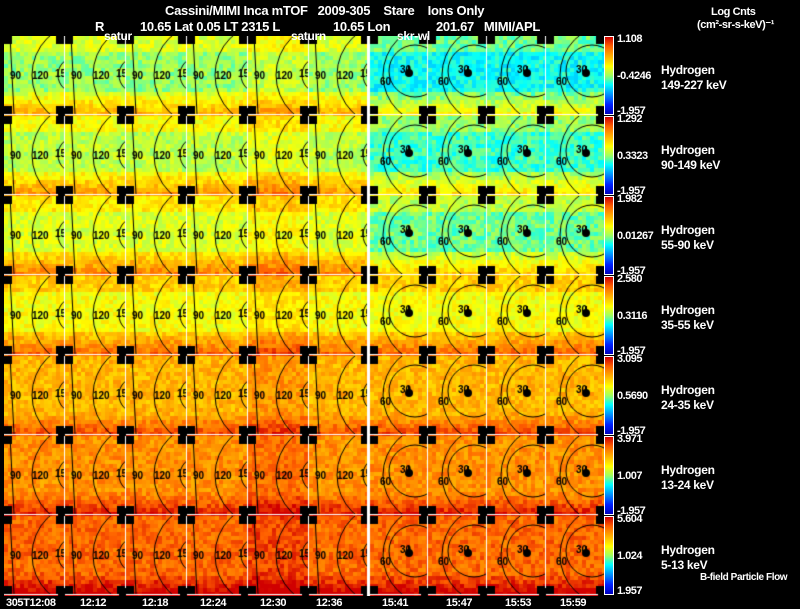  I want to click on colorbar-max: 1.108, so click(630, 39).